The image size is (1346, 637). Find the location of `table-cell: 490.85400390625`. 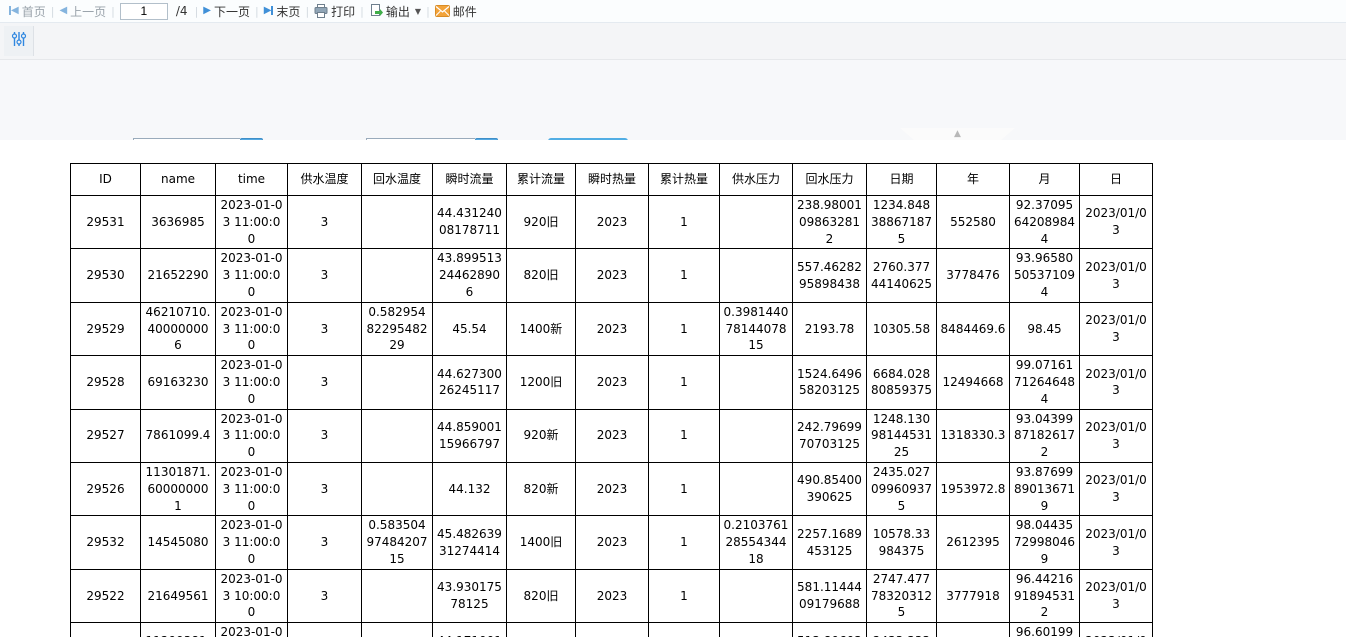

table-cell: 490.85400390625 is located at coordinates (829, 489).